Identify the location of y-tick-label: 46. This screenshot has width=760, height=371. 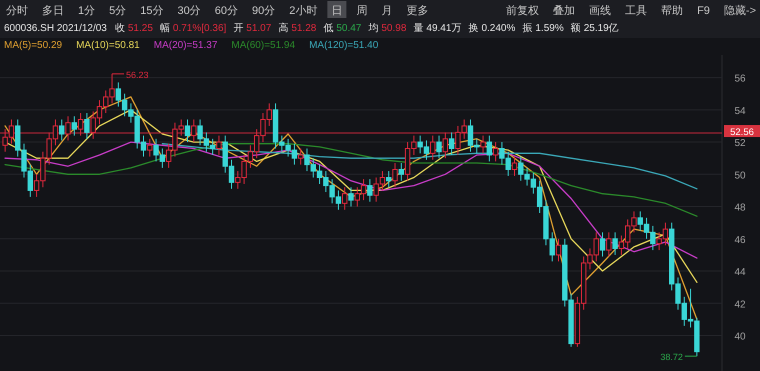
(740, 240).